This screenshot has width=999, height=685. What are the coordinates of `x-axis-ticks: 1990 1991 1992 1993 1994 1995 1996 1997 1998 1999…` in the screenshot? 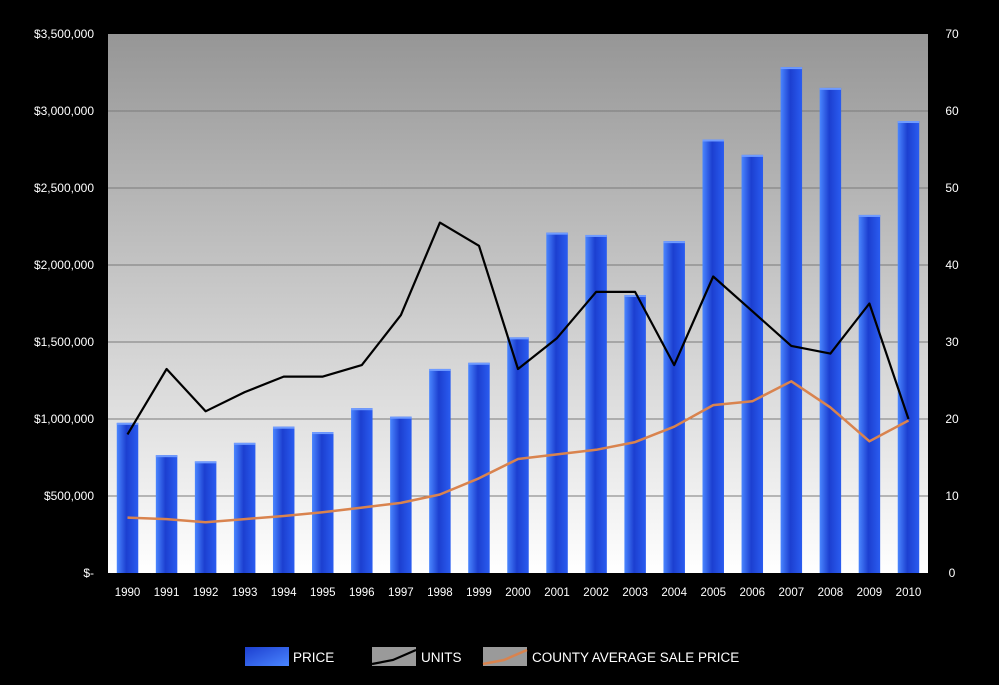 It's located at (518, 593).